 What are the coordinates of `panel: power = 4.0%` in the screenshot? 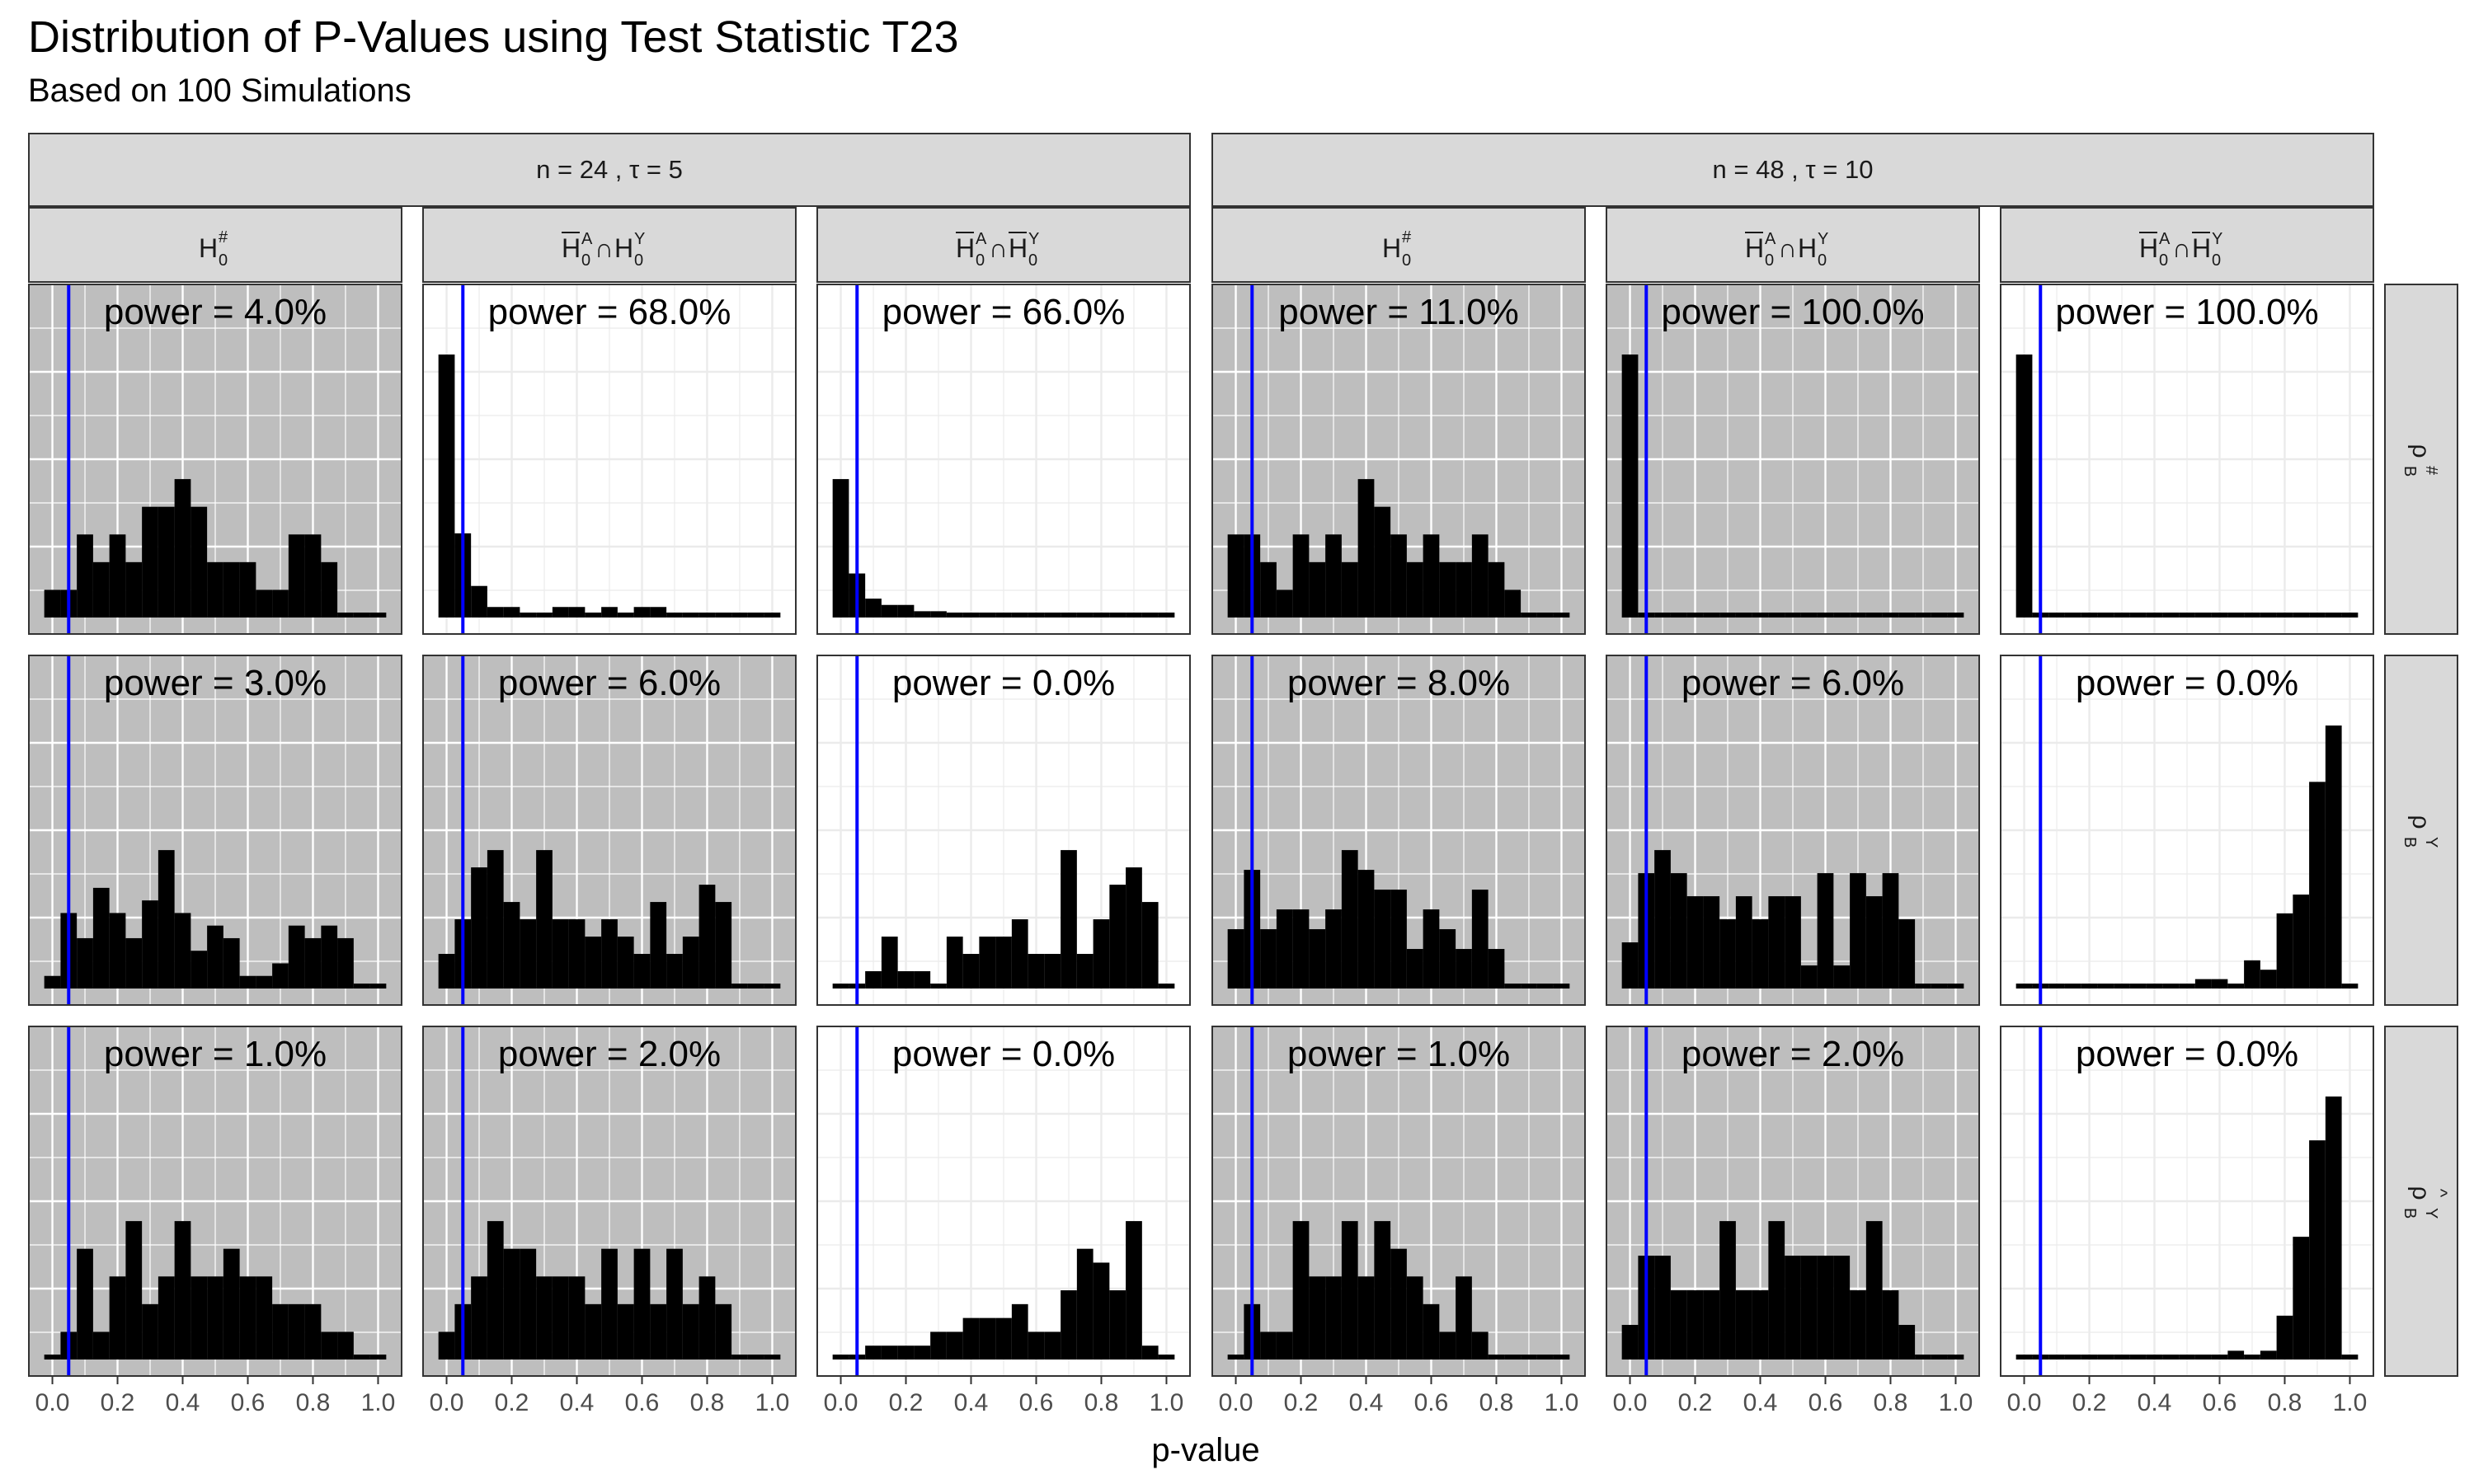 It's located at (215, 459).